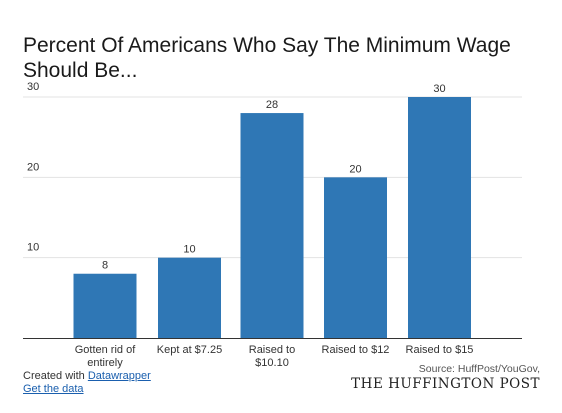 The image size is (562, 413). I want to click on category-label: Raised to $10.10, so click(272, 356).